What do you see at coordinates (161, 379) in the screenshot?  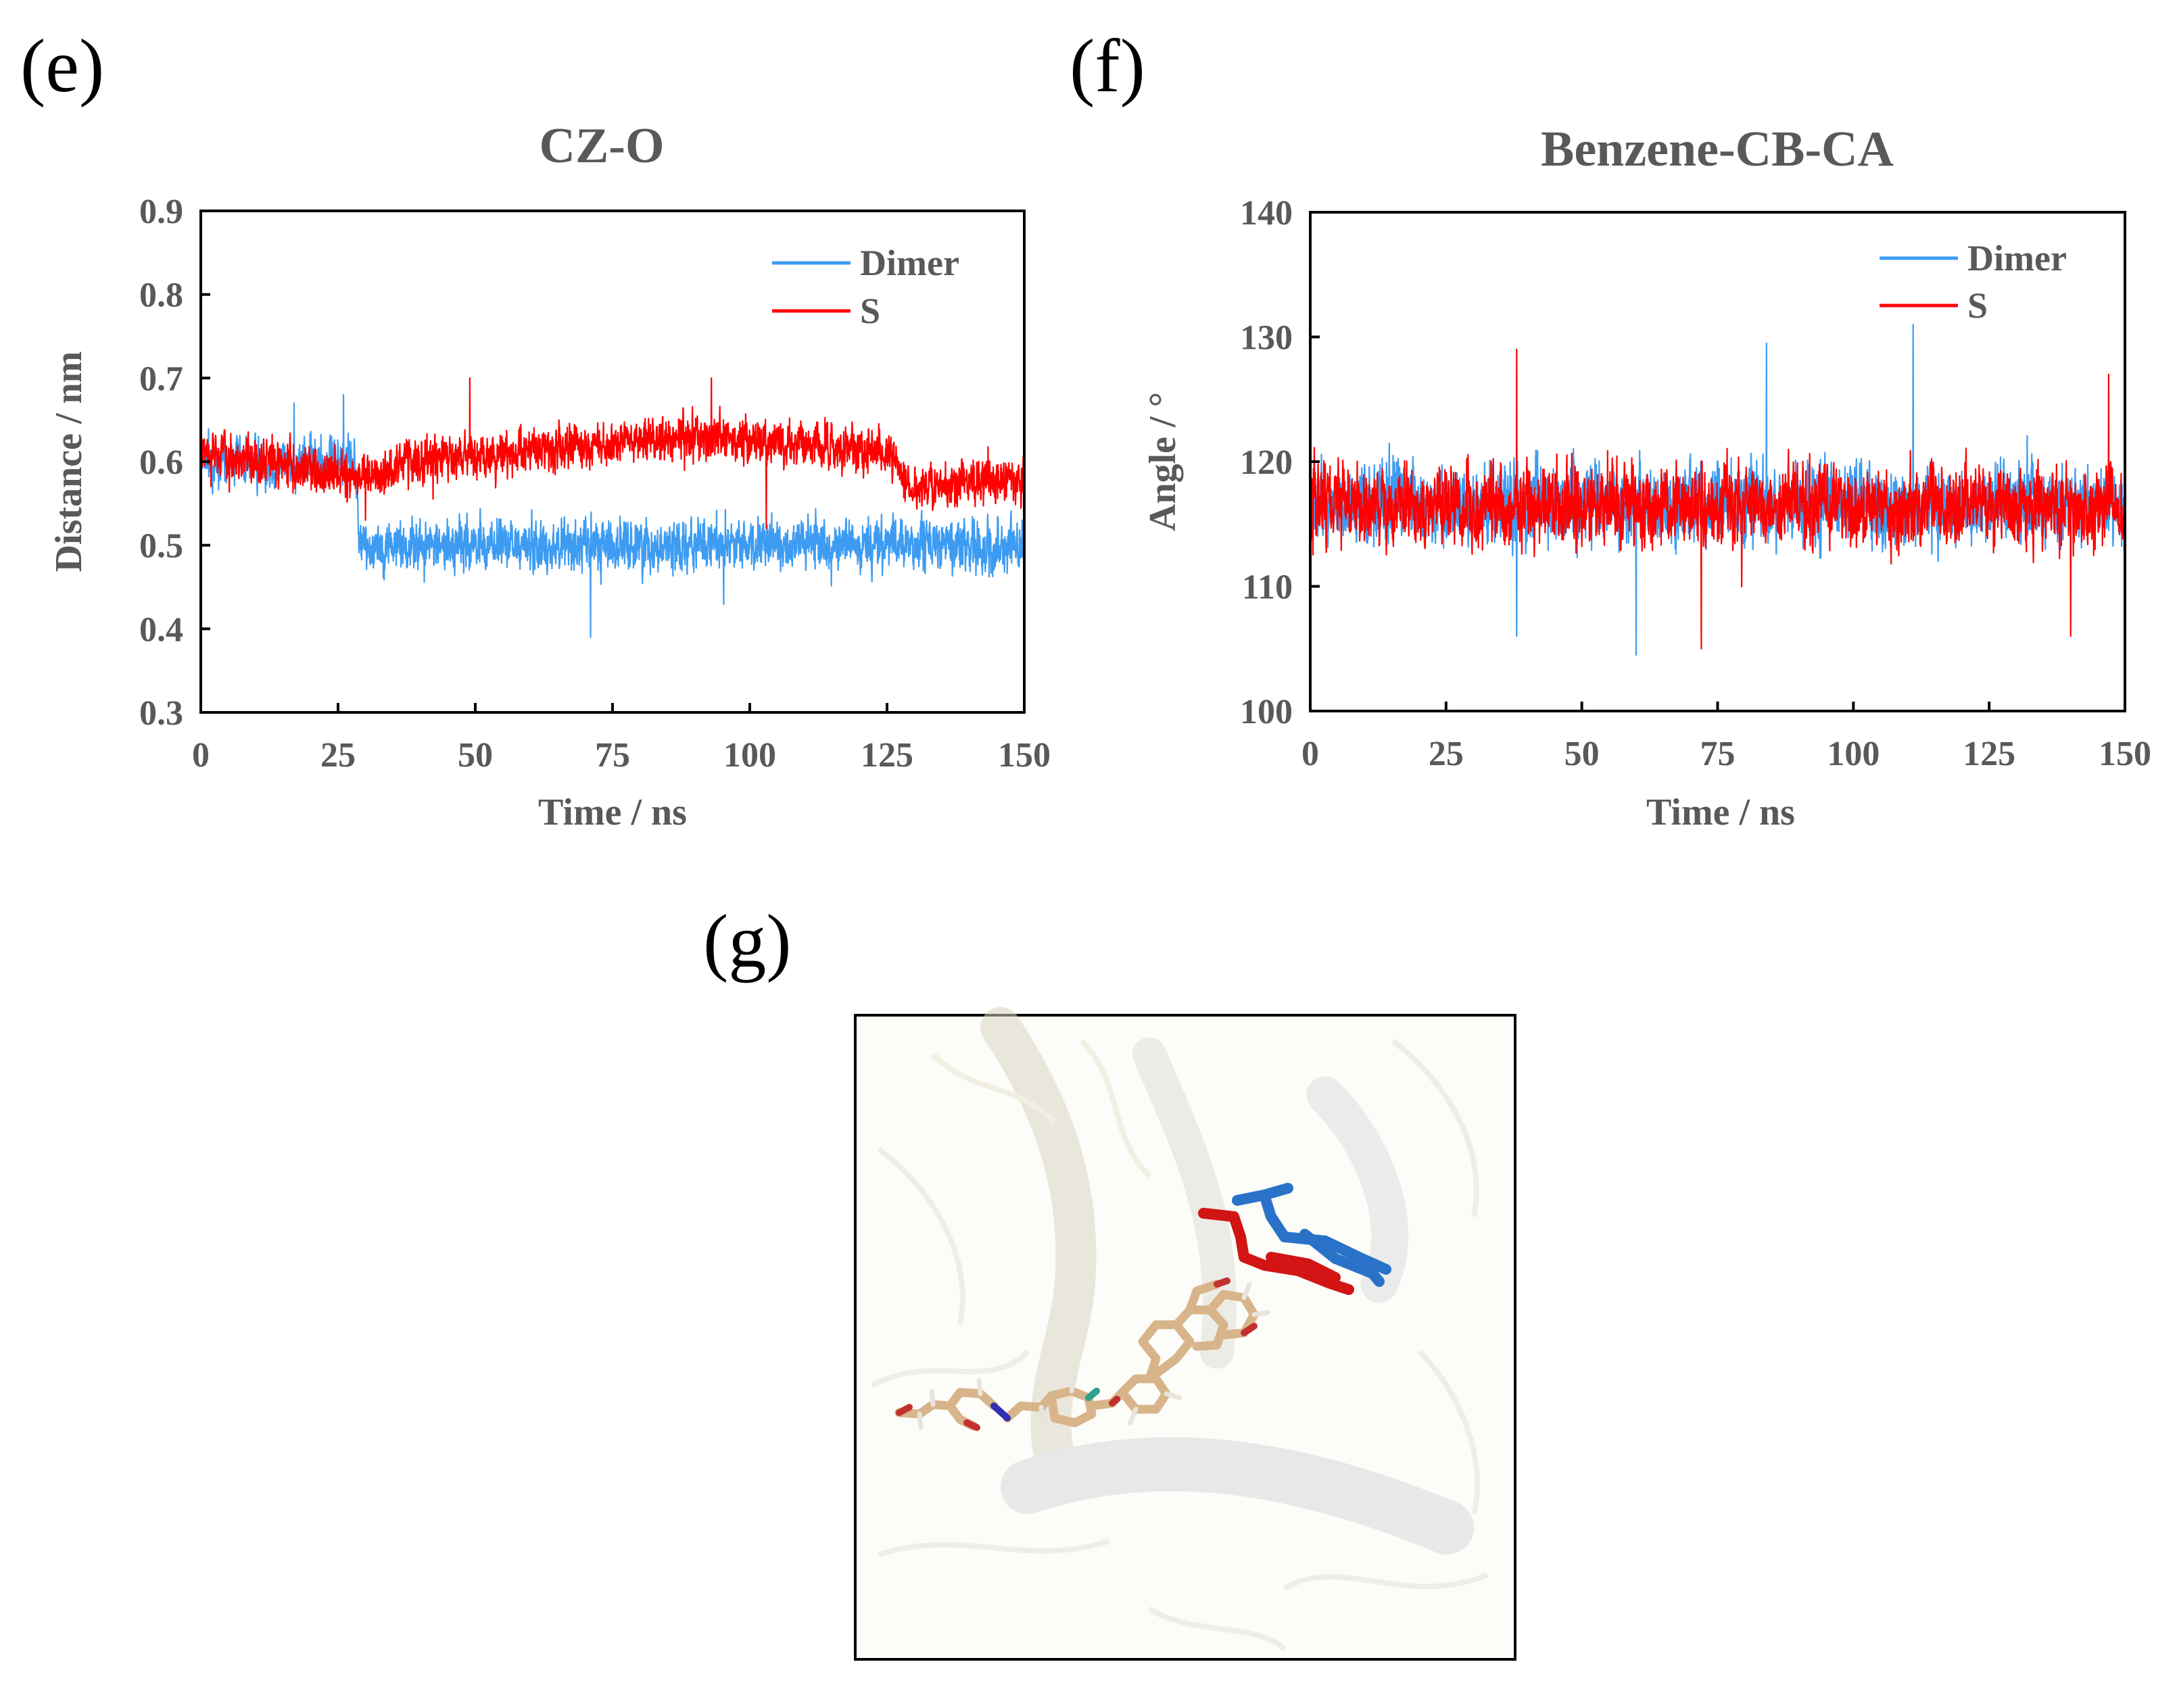 I see `y-tick-label: 0.7` at bounding box center [161, 379].